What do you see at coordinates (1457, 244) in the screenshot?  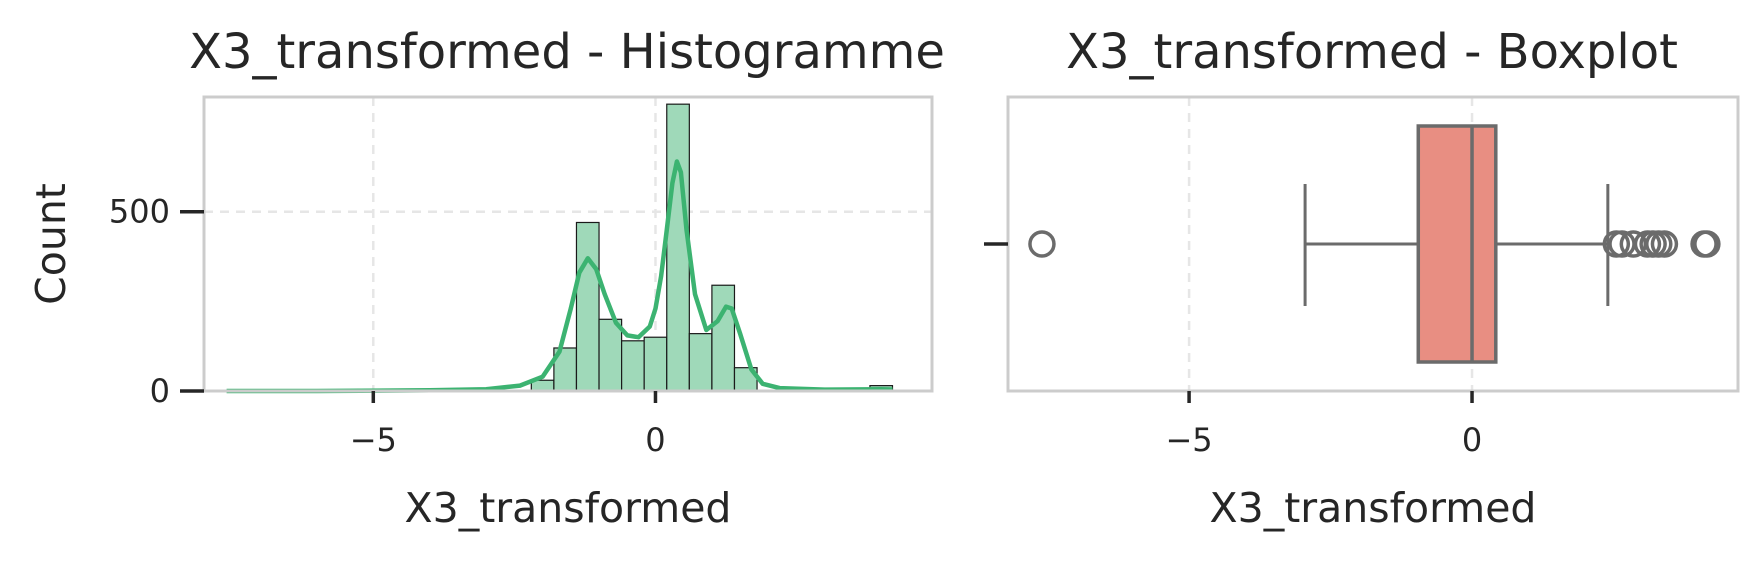 I see `iqr-box` at bounding box center [1457, 244].